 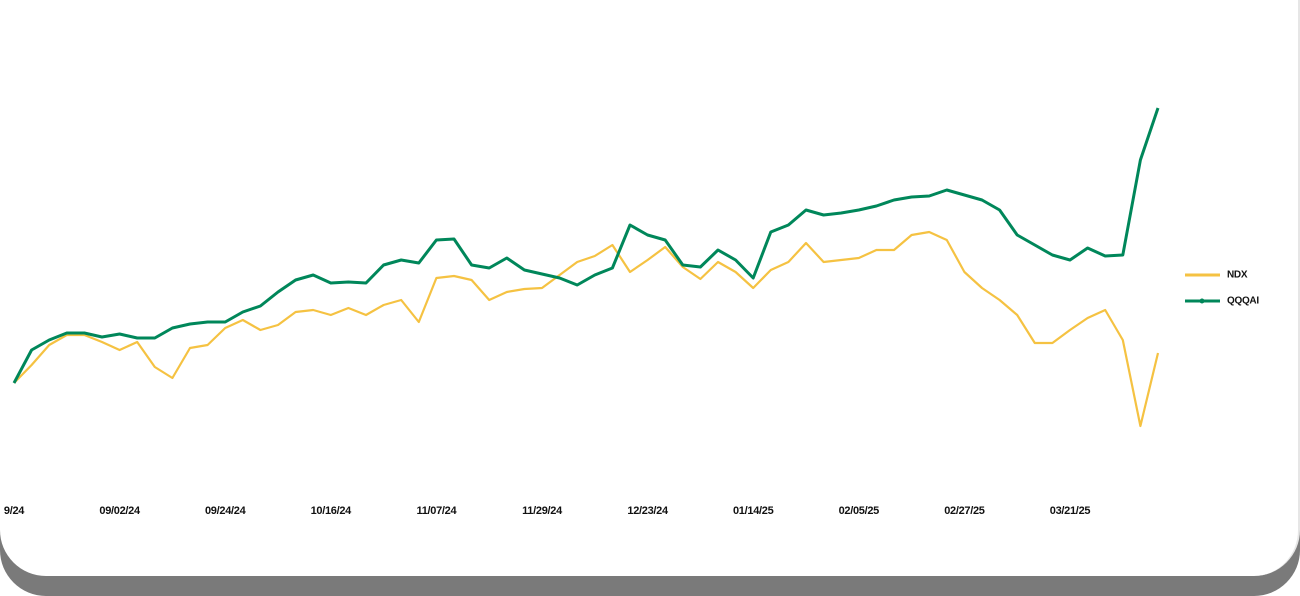 What do you see at coordinates (14, 511) in the screenshot?
I see `x-tick-label: 9/24` at bounding box center [14, 511].